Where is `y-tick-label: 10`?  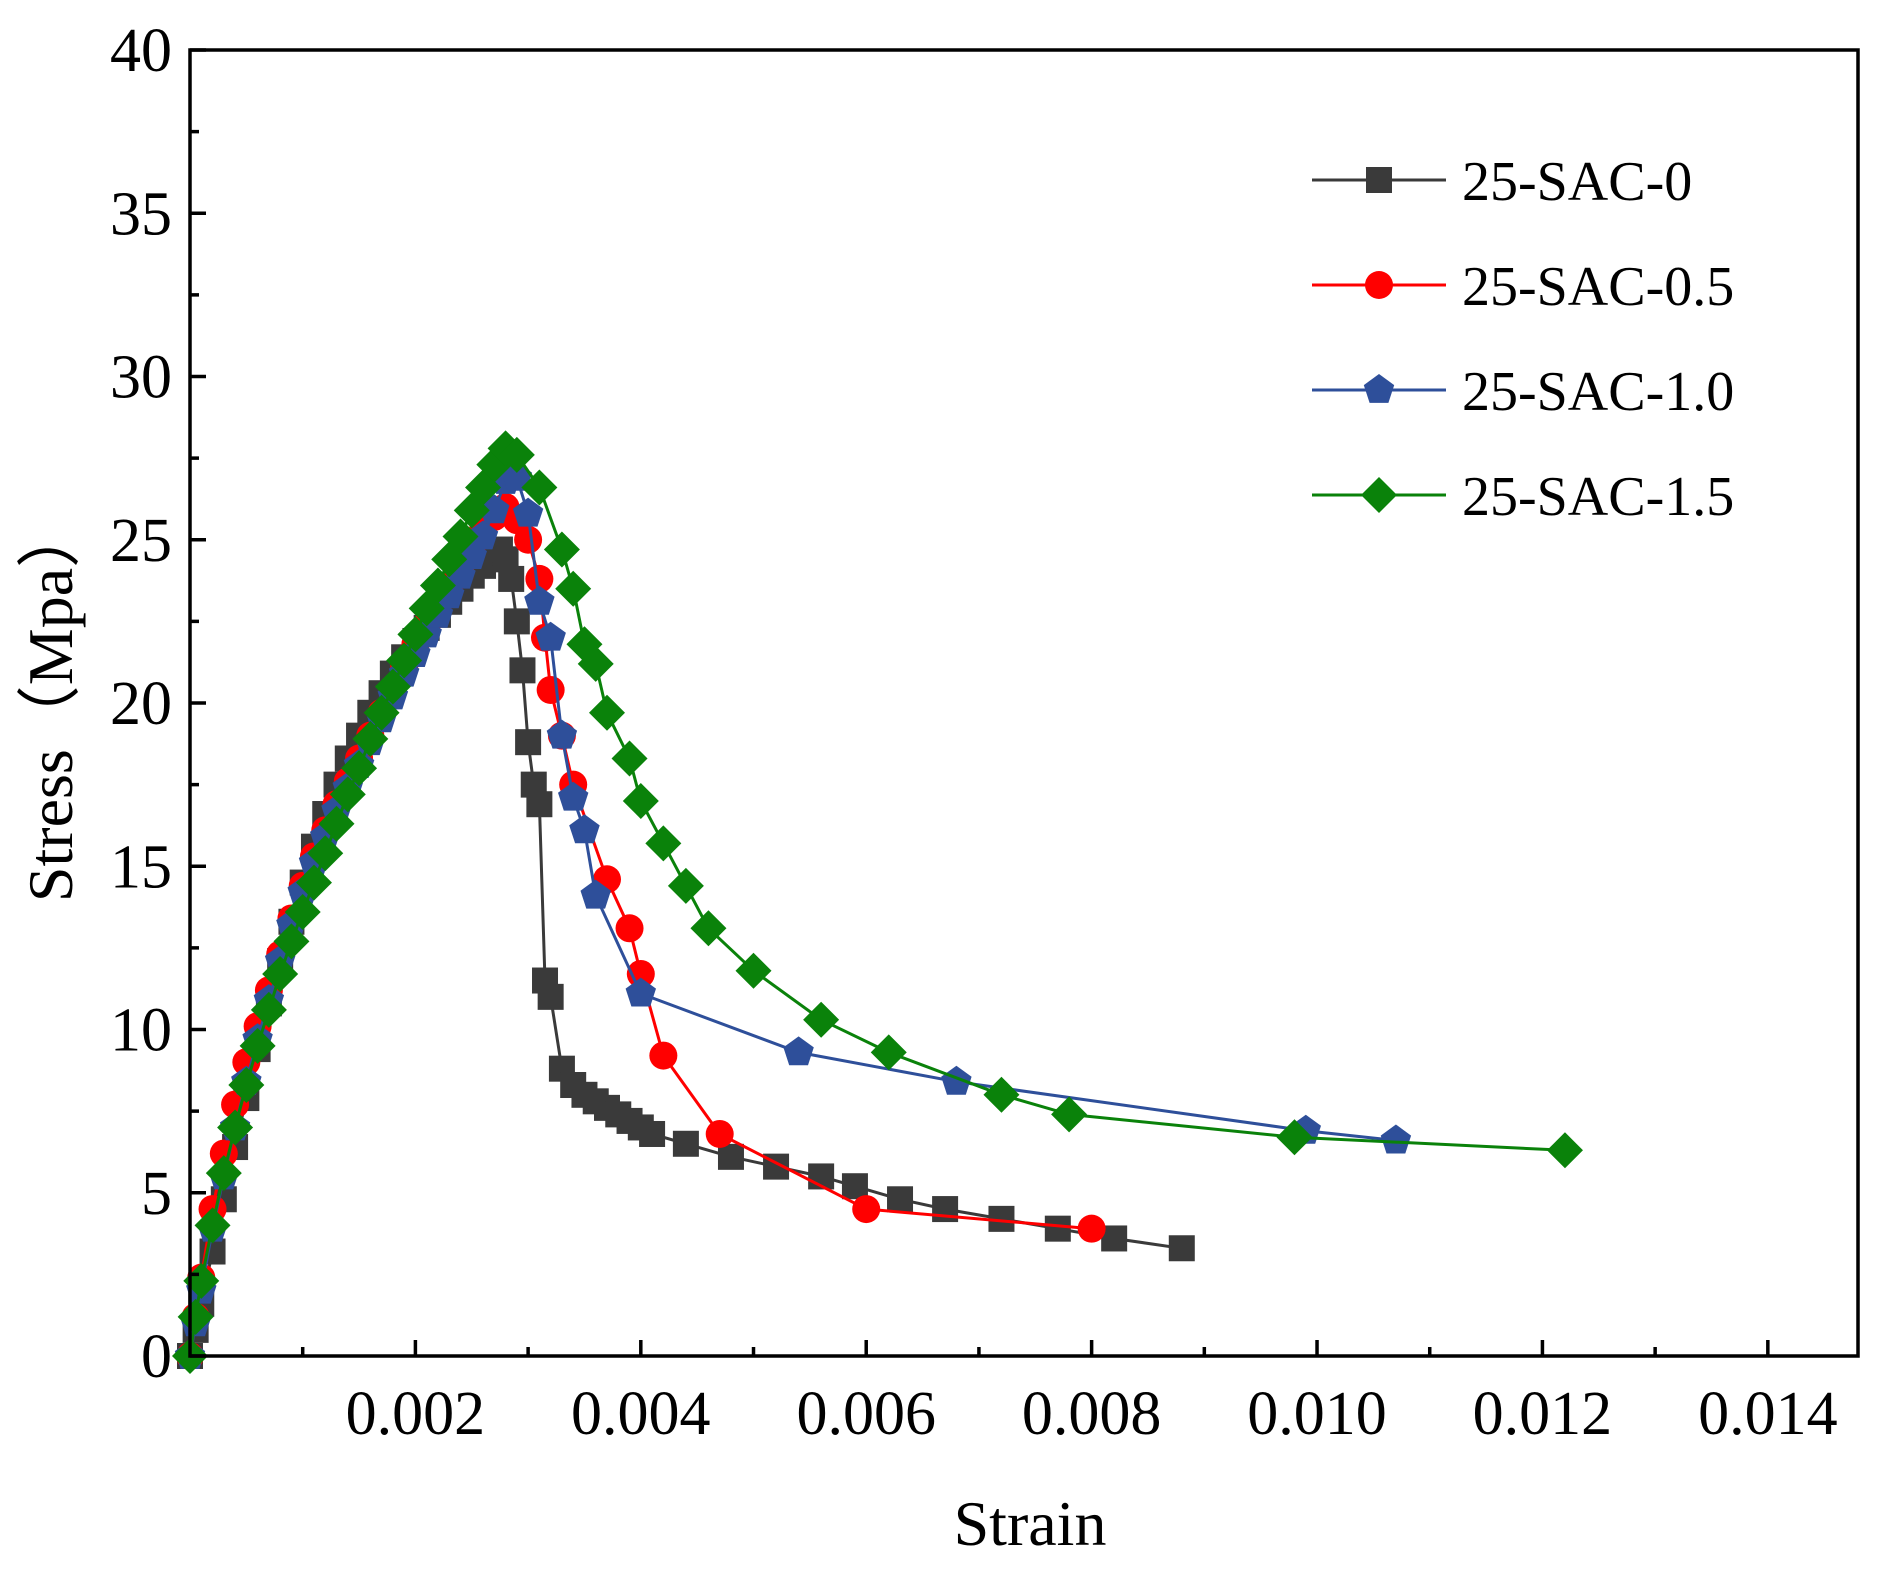 y-tick-label: 10 is located at coordinates (141, 1031).